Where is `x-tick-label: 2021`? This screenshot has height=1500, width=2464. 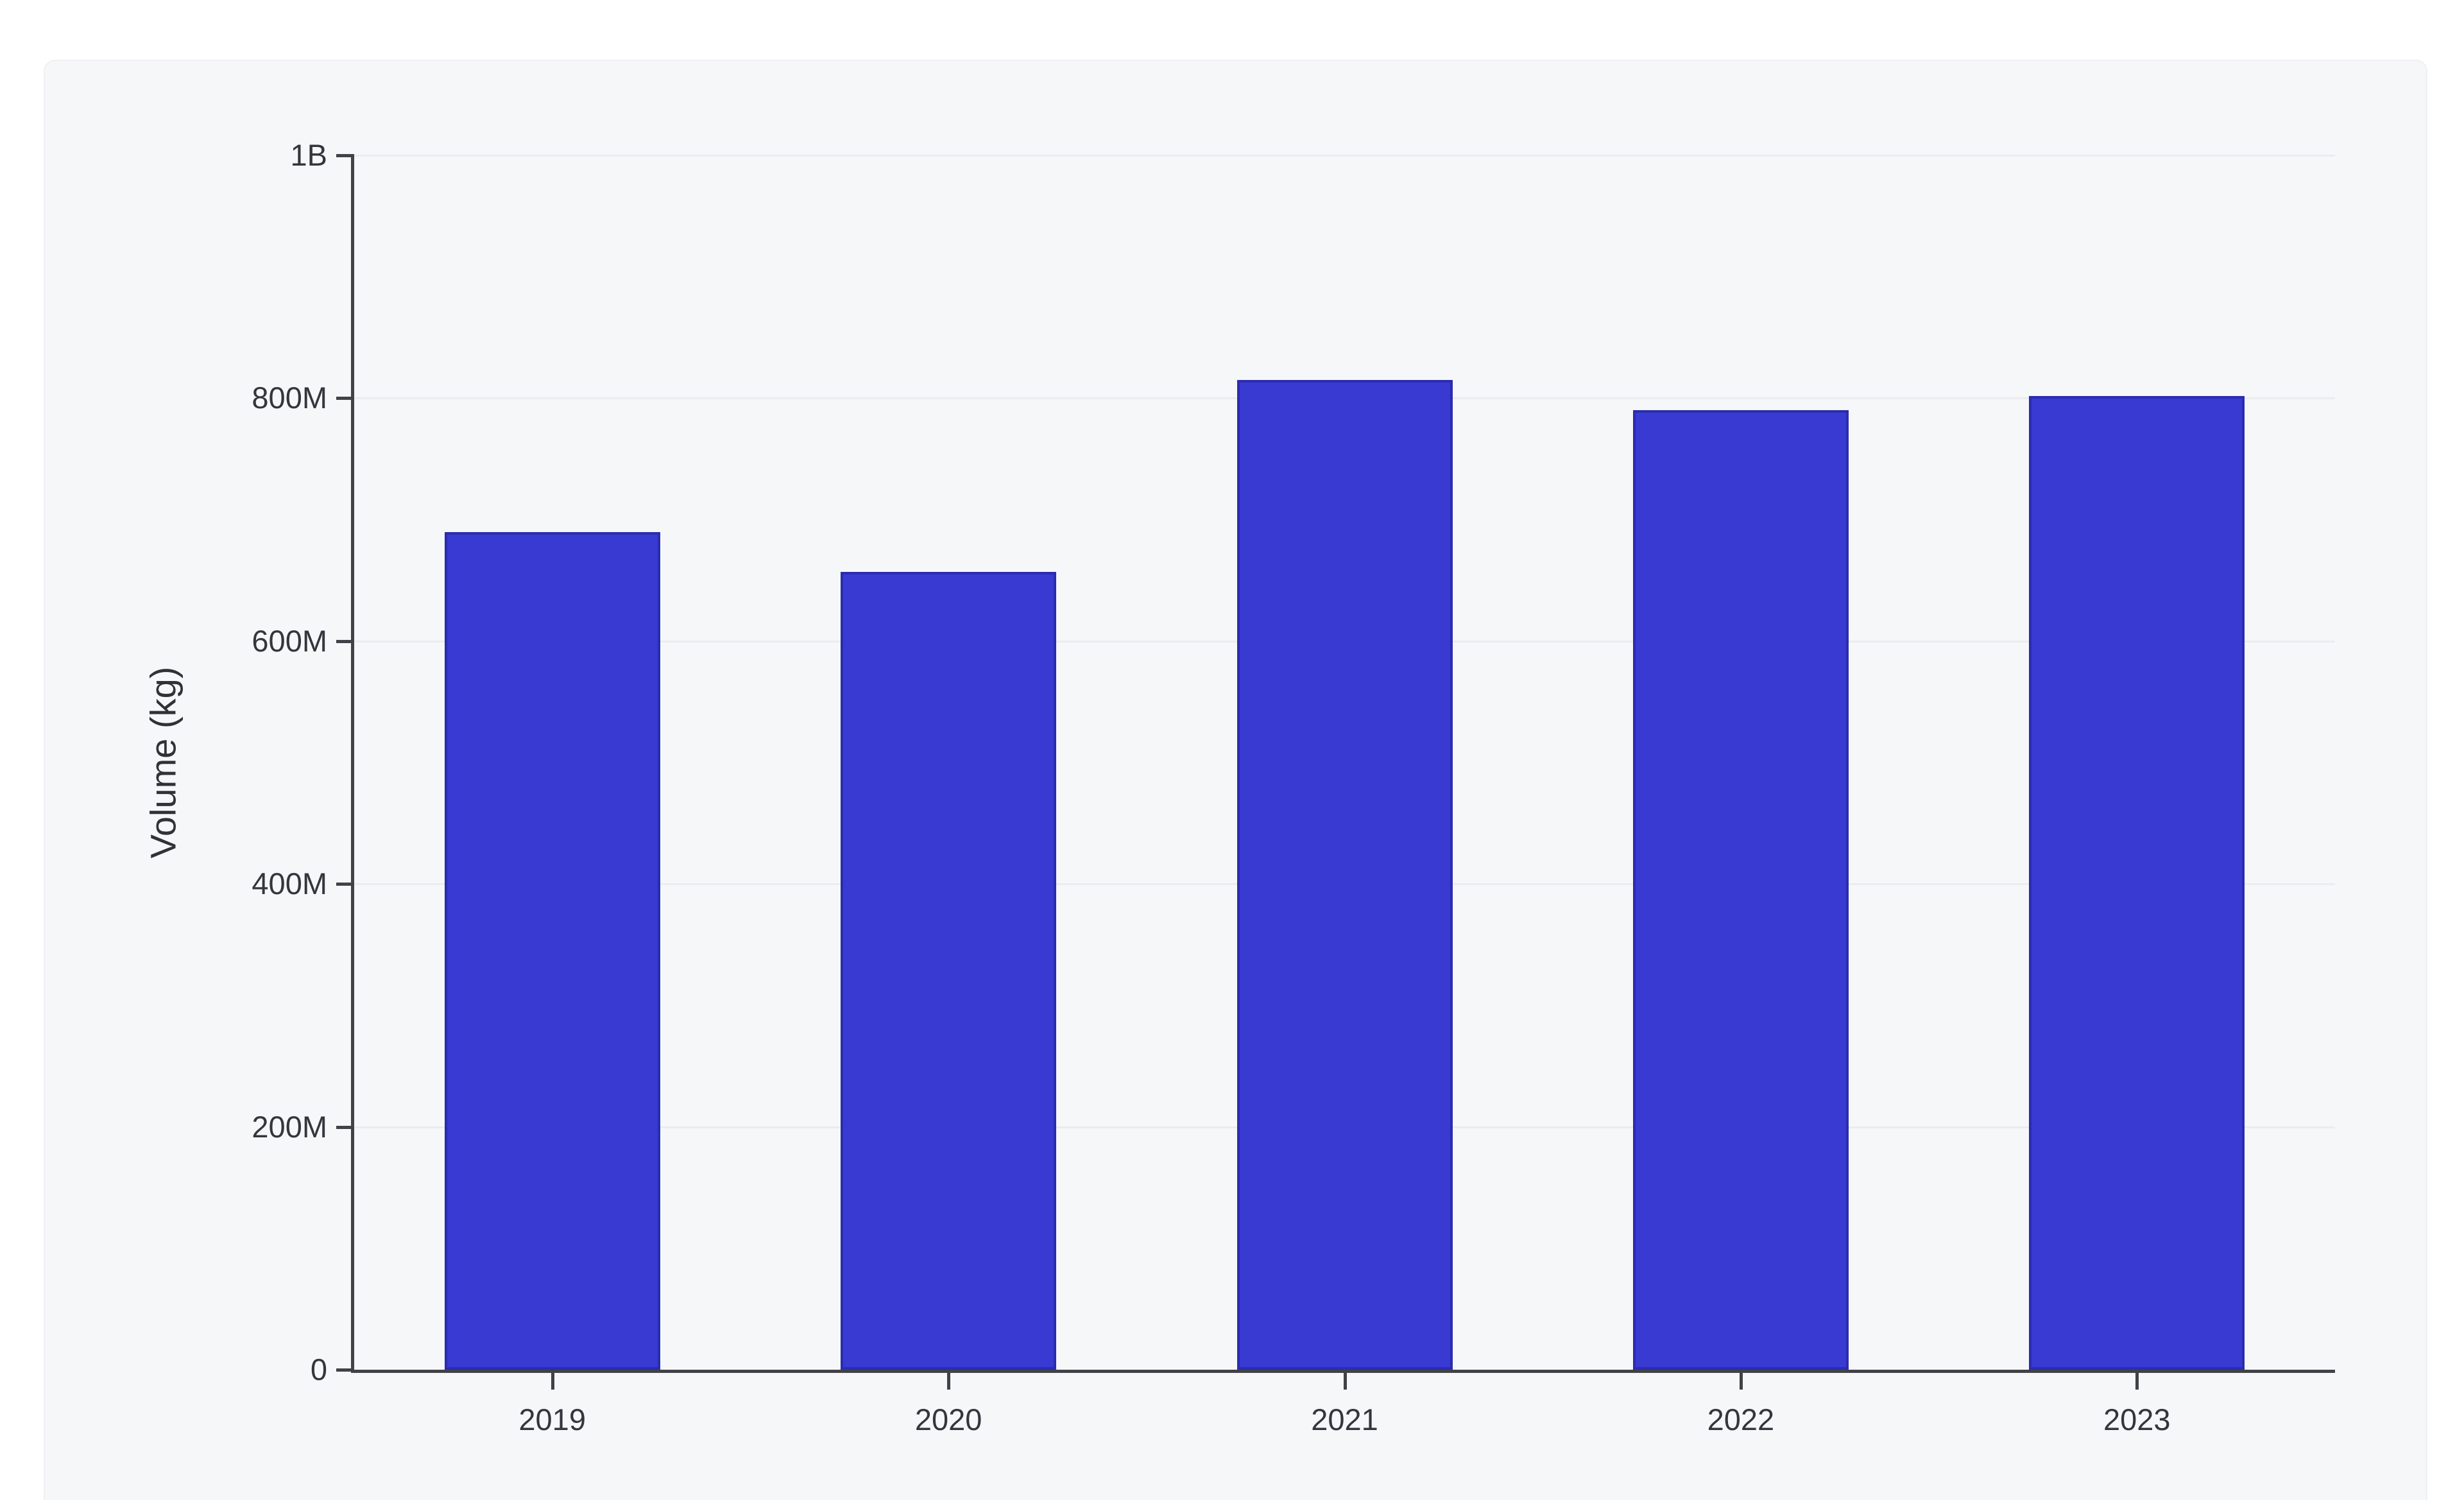
x-tick-label: 2021 is located at coordinates (1345, 1419).